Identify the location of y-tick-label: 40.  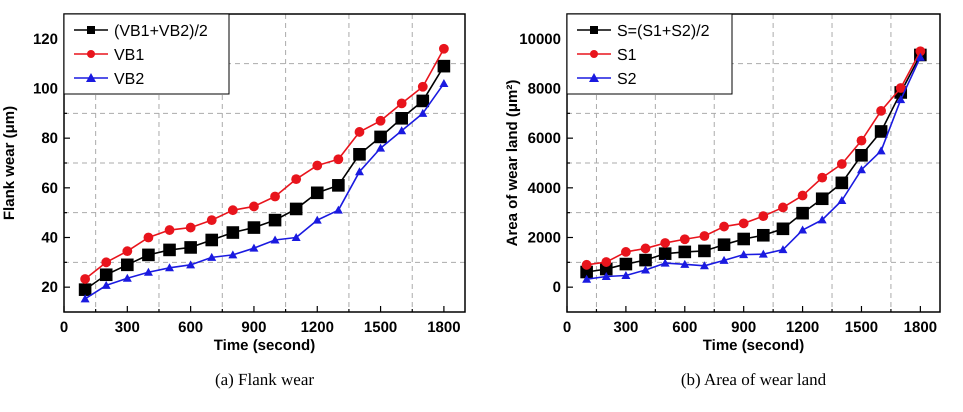
(49, 238).